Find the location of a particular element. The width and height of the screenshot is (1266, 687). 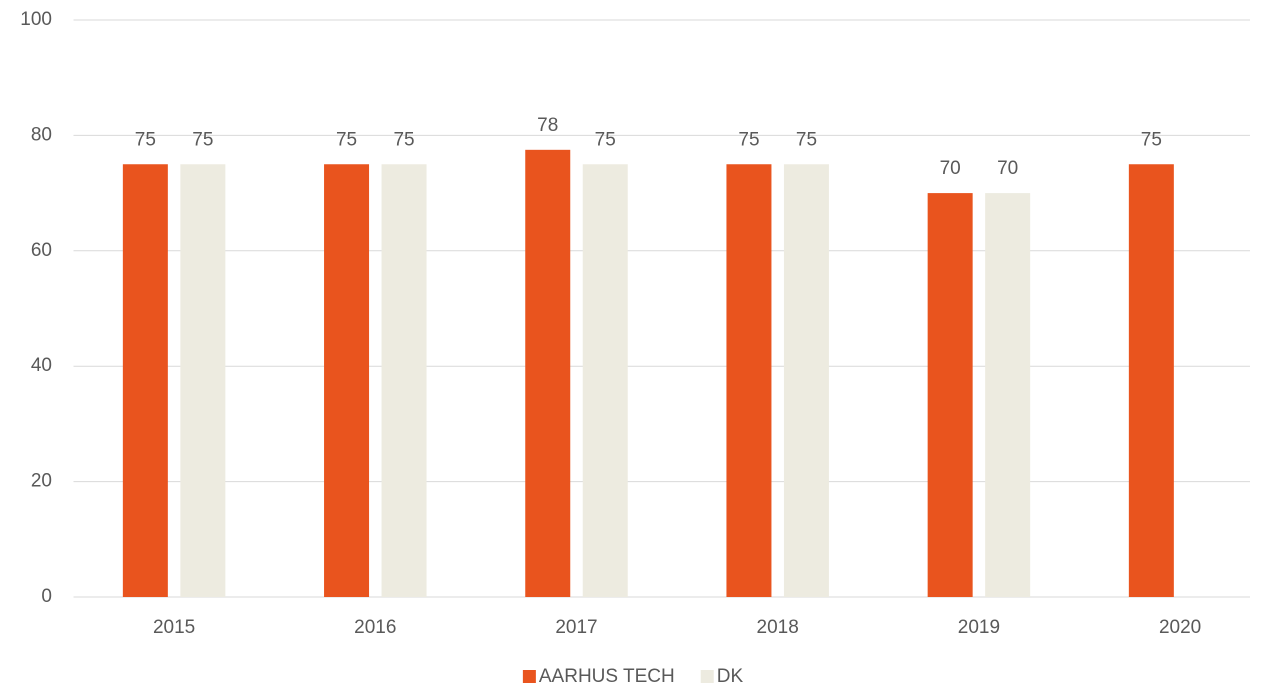

x-tick-label: 2016 is located at coordinates (375, 627).